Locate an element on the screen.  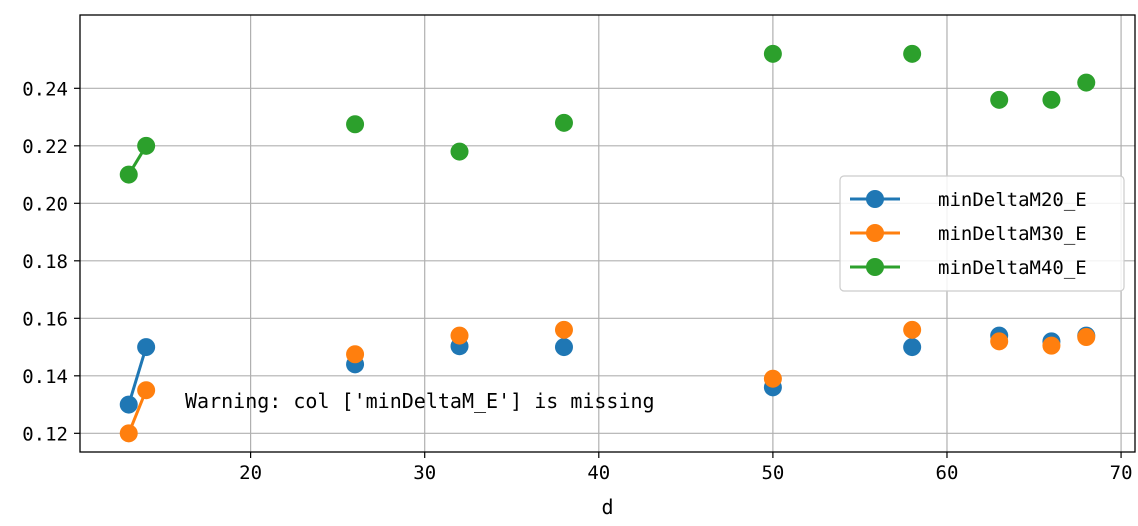
legend-item: minDeltaM30_E is located at coordinates (968, 234).